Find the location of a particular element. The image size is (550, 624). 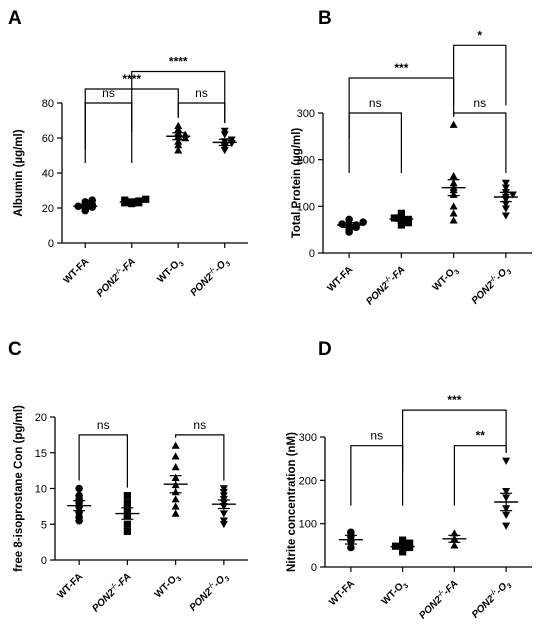

y-axis-label: Total Protein (µg/ml) is located at coordinates (297, 183).